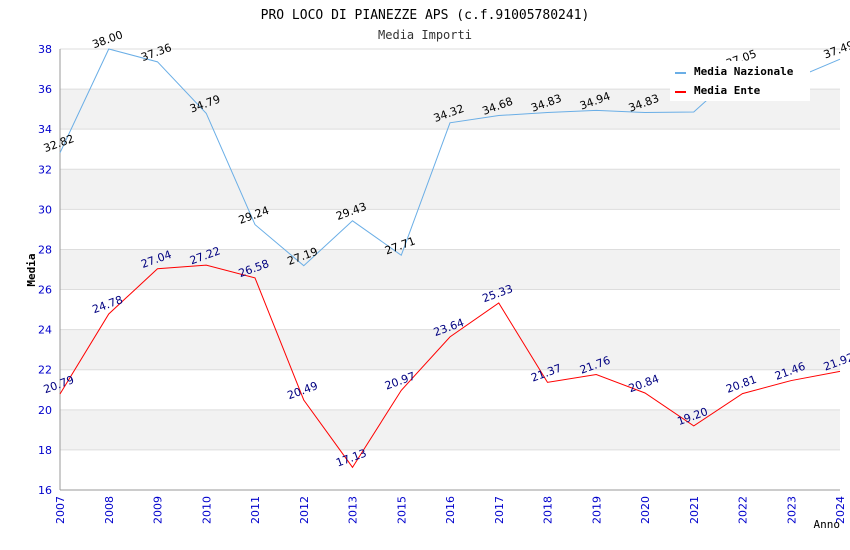 The height and width of the screenshot is (550, 850). I want to click on data-label: 37.36, so click(156, 52).